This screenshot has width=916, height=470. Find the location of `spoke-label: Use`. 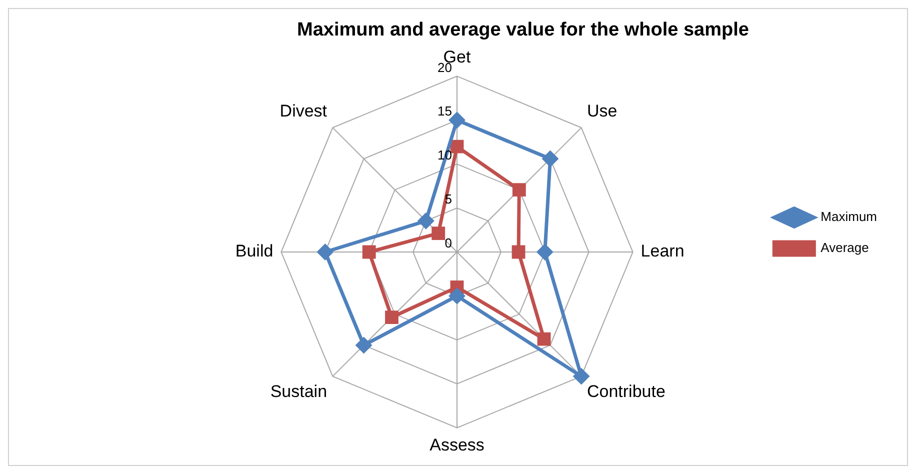

spoke-label: Use is located at coordinates (602, 111).